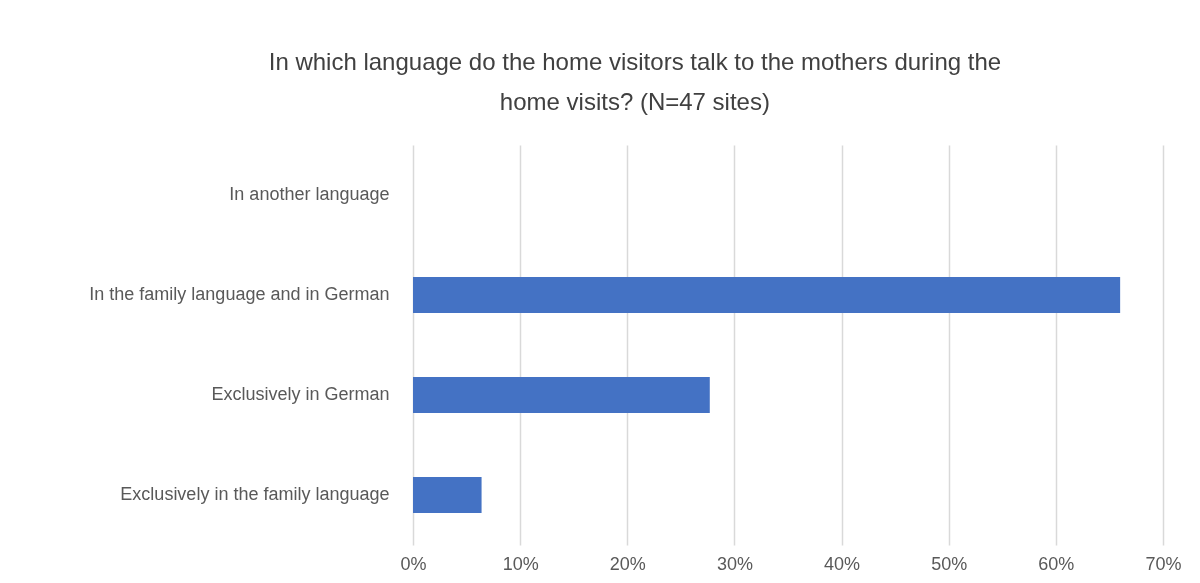 The image size is (1200, 583). I want to click on y-tick-label: Exclusively in German, so click(300, 394).